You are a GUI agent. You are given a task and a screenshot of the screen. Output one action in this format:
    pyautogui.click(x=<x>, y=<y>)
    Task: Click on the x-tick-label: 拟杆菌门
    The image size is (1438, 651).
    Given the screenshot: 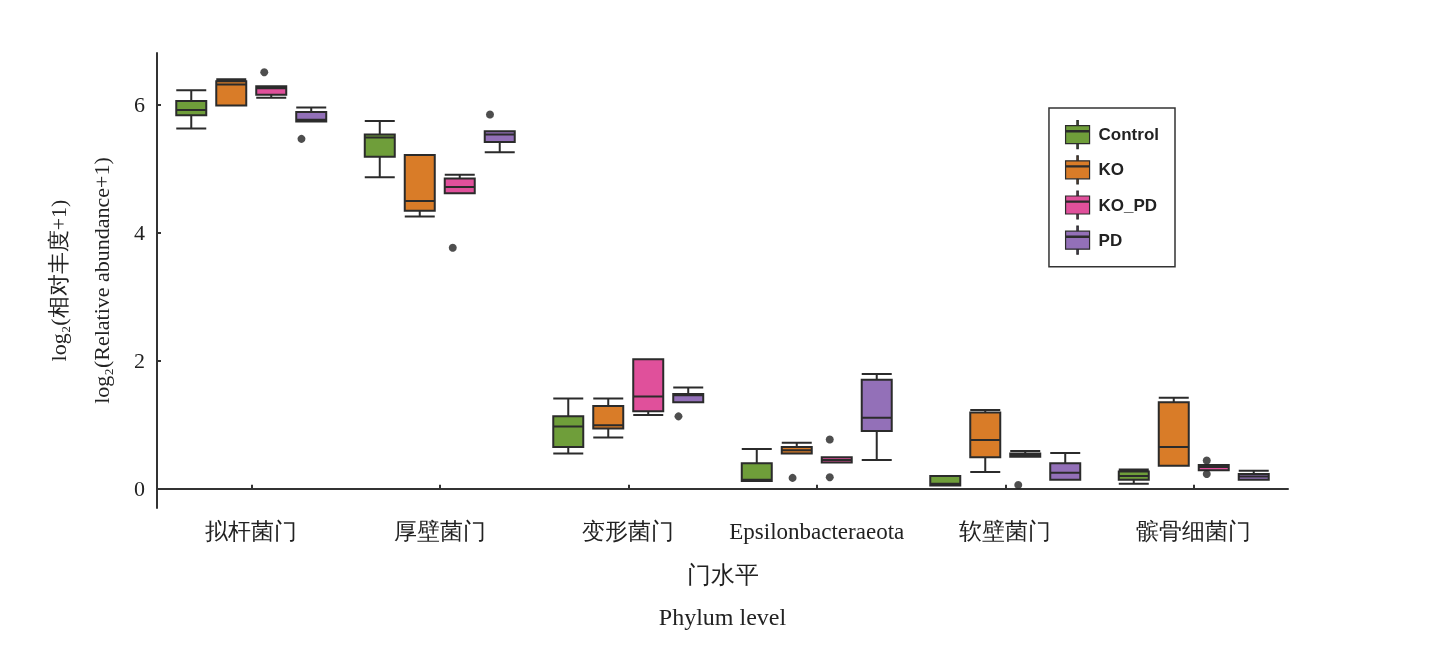 What is the action you would take?
    pyautogui.click(x=251, y=531)
    